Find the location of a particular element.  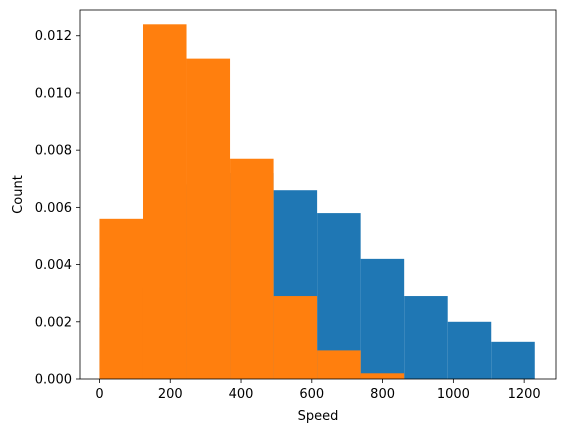

x-tick-label: 0 is located at coordinates (99, 394).